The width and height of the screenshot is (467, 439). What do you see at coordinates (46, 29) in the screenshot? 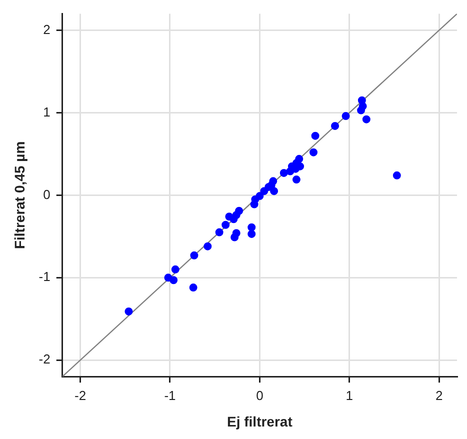
I see `y-tick-label: 2` at bounding box center [46, 29].